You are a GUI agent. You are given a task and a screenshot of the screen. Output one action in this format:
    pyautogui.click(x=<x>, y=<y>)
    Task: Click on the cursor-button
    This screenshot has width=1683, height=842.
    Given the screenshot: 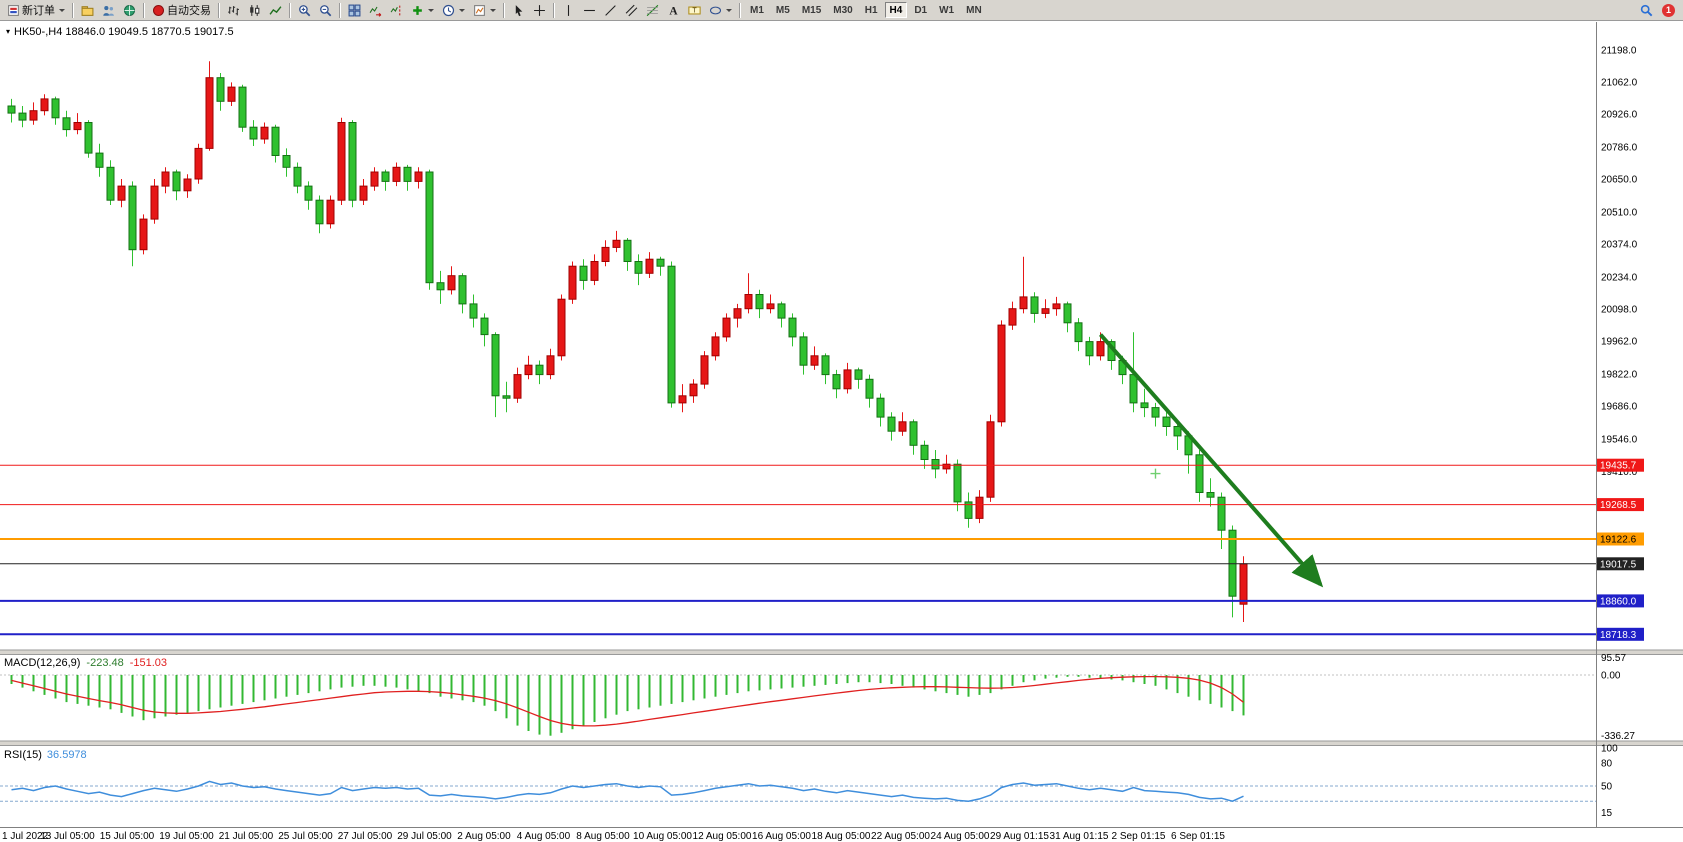 What is the action you would take?
    pyautogui.click(x=518, y=10)
    